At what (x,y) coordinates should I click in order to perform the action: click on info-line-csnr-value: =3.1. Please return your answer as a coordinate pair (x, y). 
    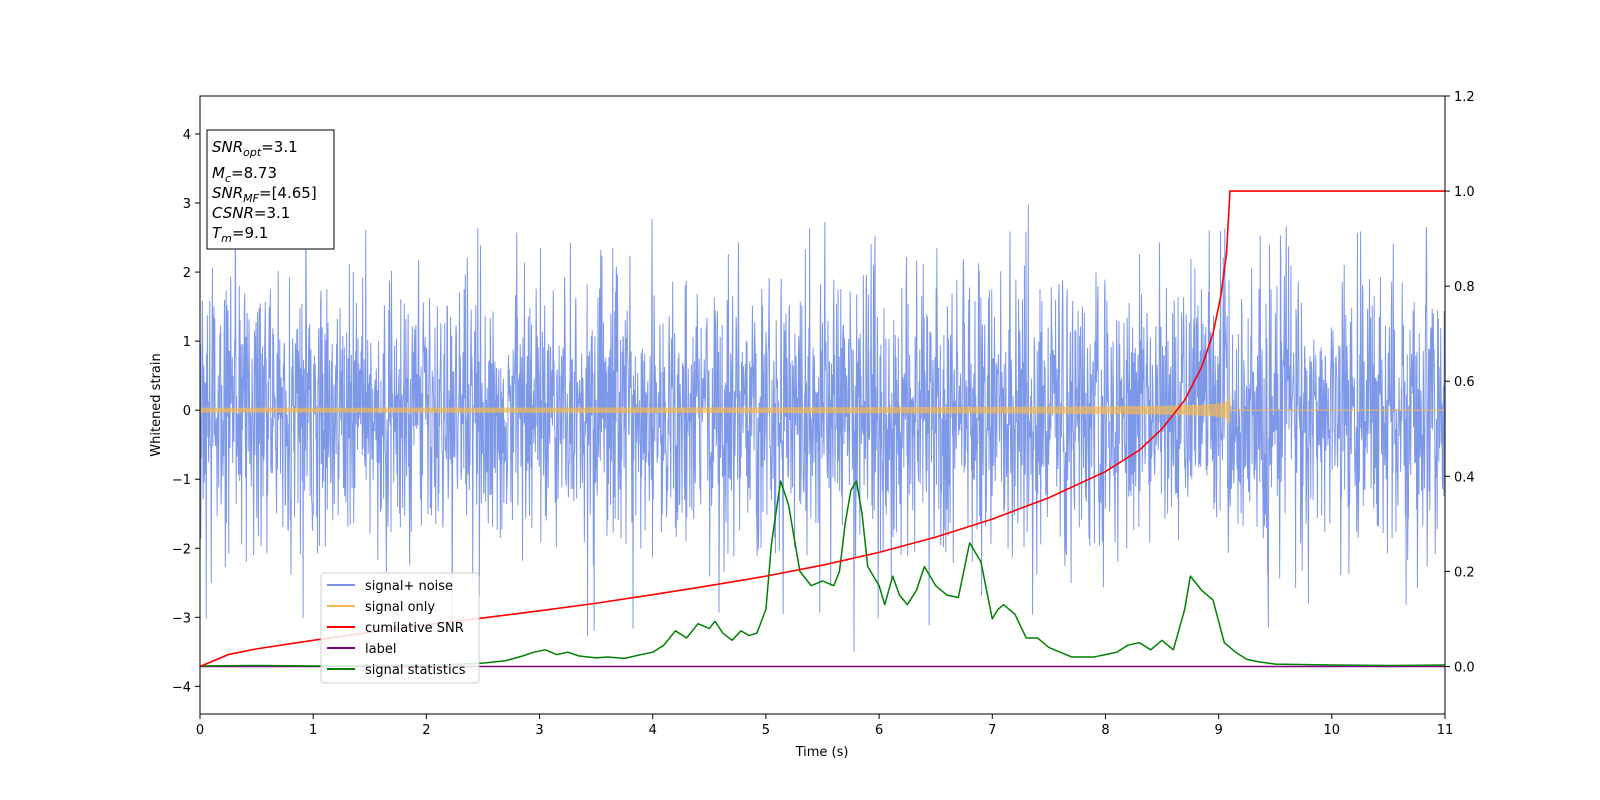
    Looking at the image, I should click on (272, 213).